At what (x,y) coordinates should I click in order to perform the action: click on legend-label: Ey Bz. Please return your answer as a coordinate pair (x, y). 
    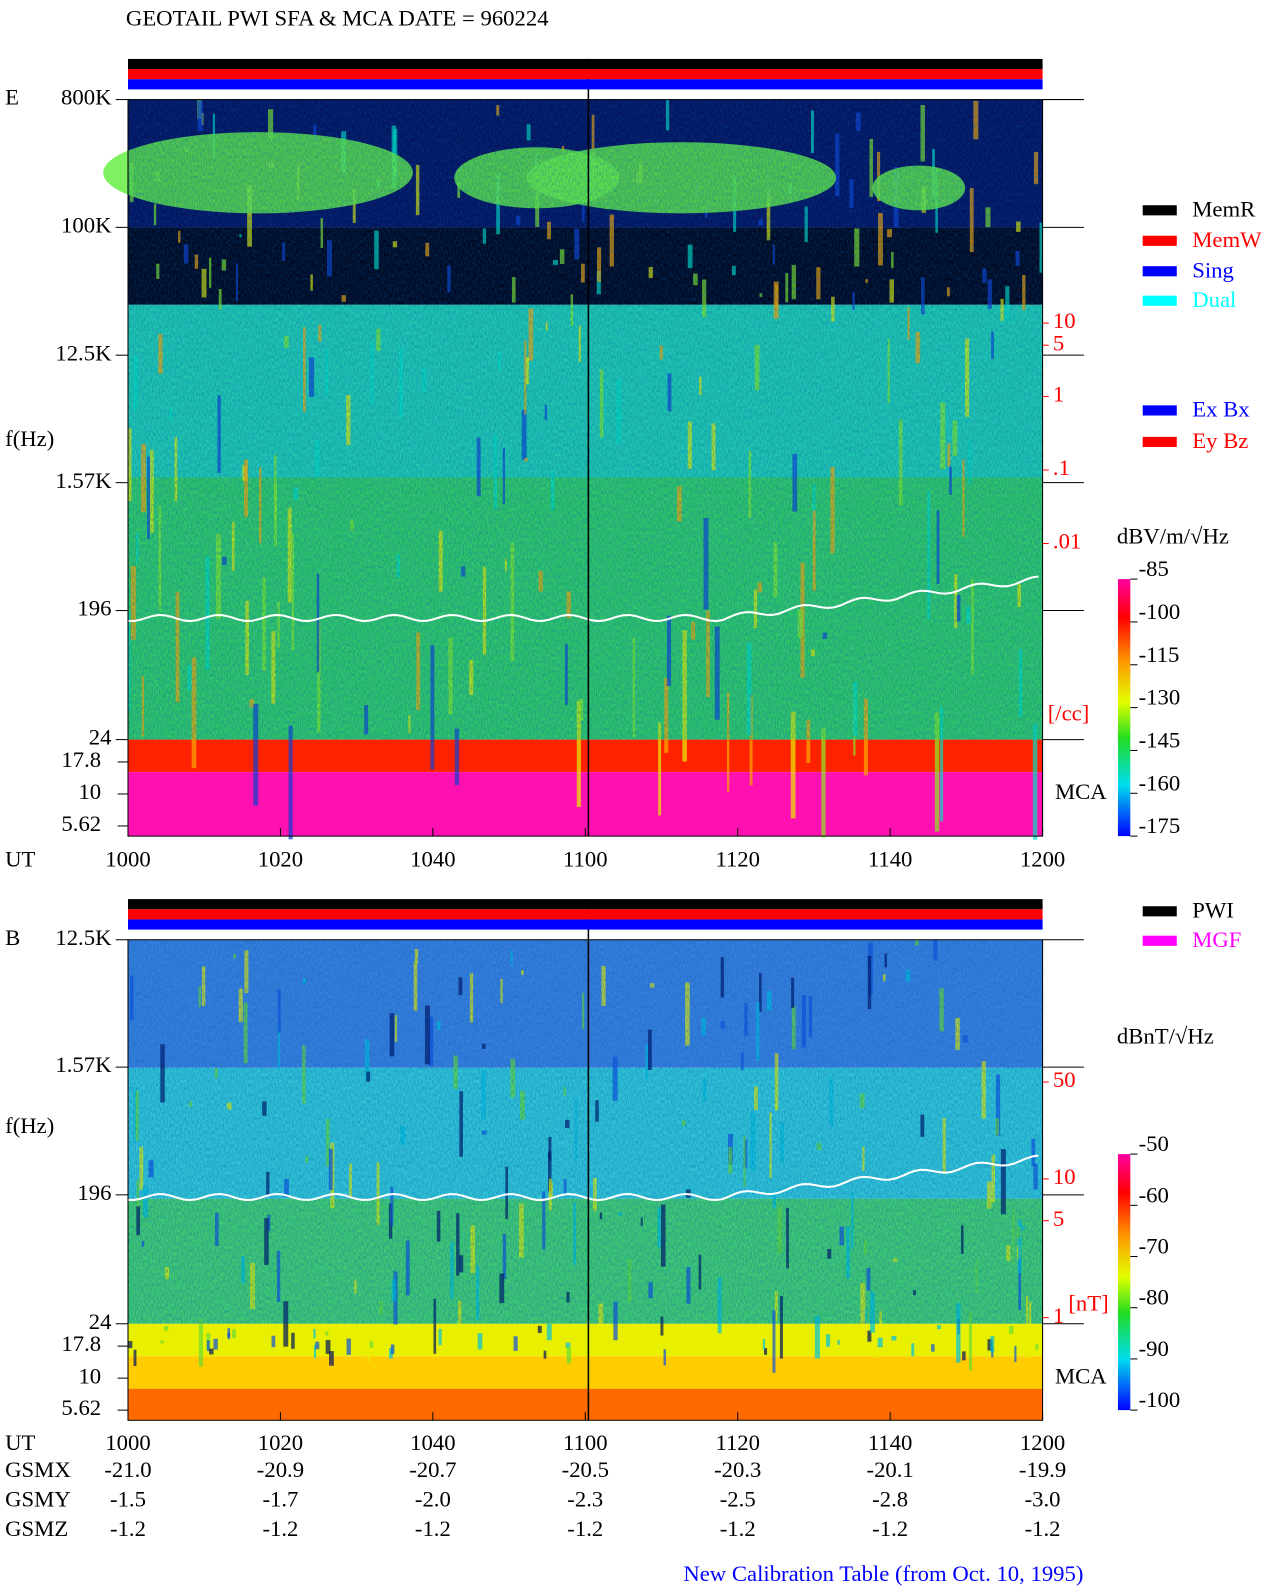
    Looking at the image, I should click on (1220, 440).